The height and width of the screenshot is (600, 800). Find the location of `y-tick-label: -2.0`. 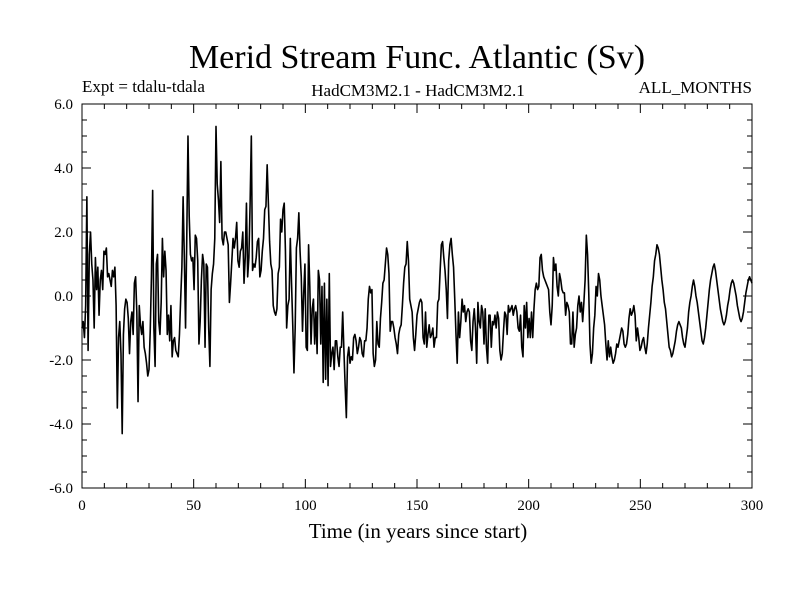

y-tick-label: -2.0 is located at coordinates (61, 361).